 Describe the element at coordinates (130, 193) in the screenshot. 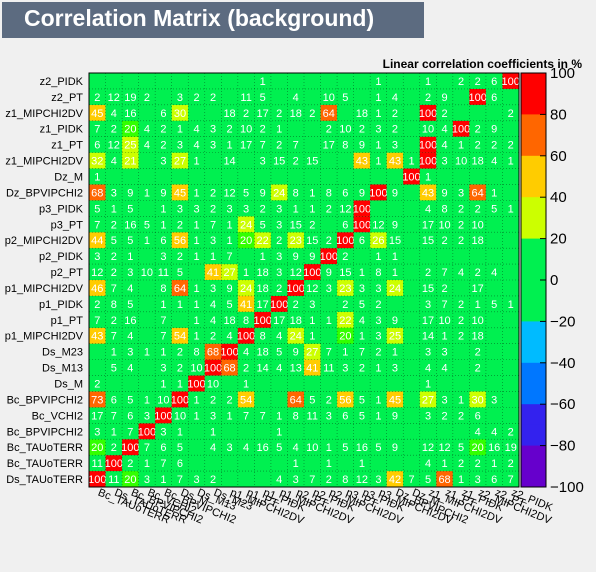

I see `cell-value: 9` at that location.